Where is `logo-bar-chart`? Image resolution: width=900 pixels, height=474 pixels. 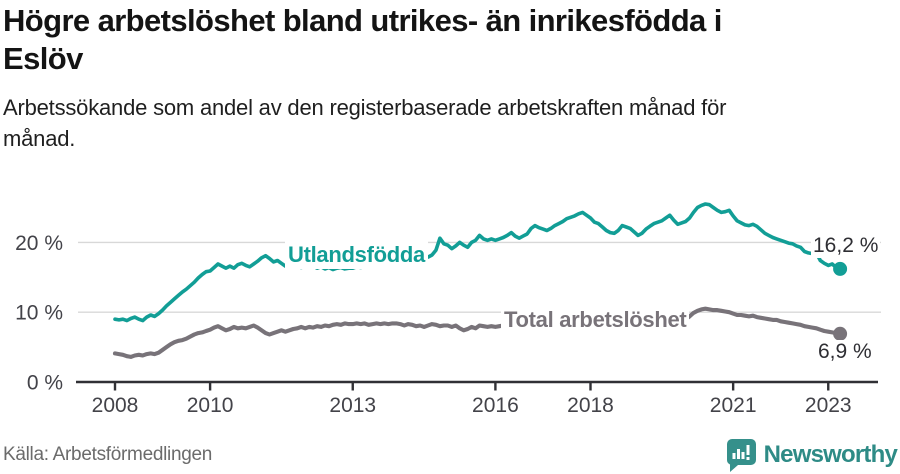 logo-bar-chart is located at coordinates (741, 452).